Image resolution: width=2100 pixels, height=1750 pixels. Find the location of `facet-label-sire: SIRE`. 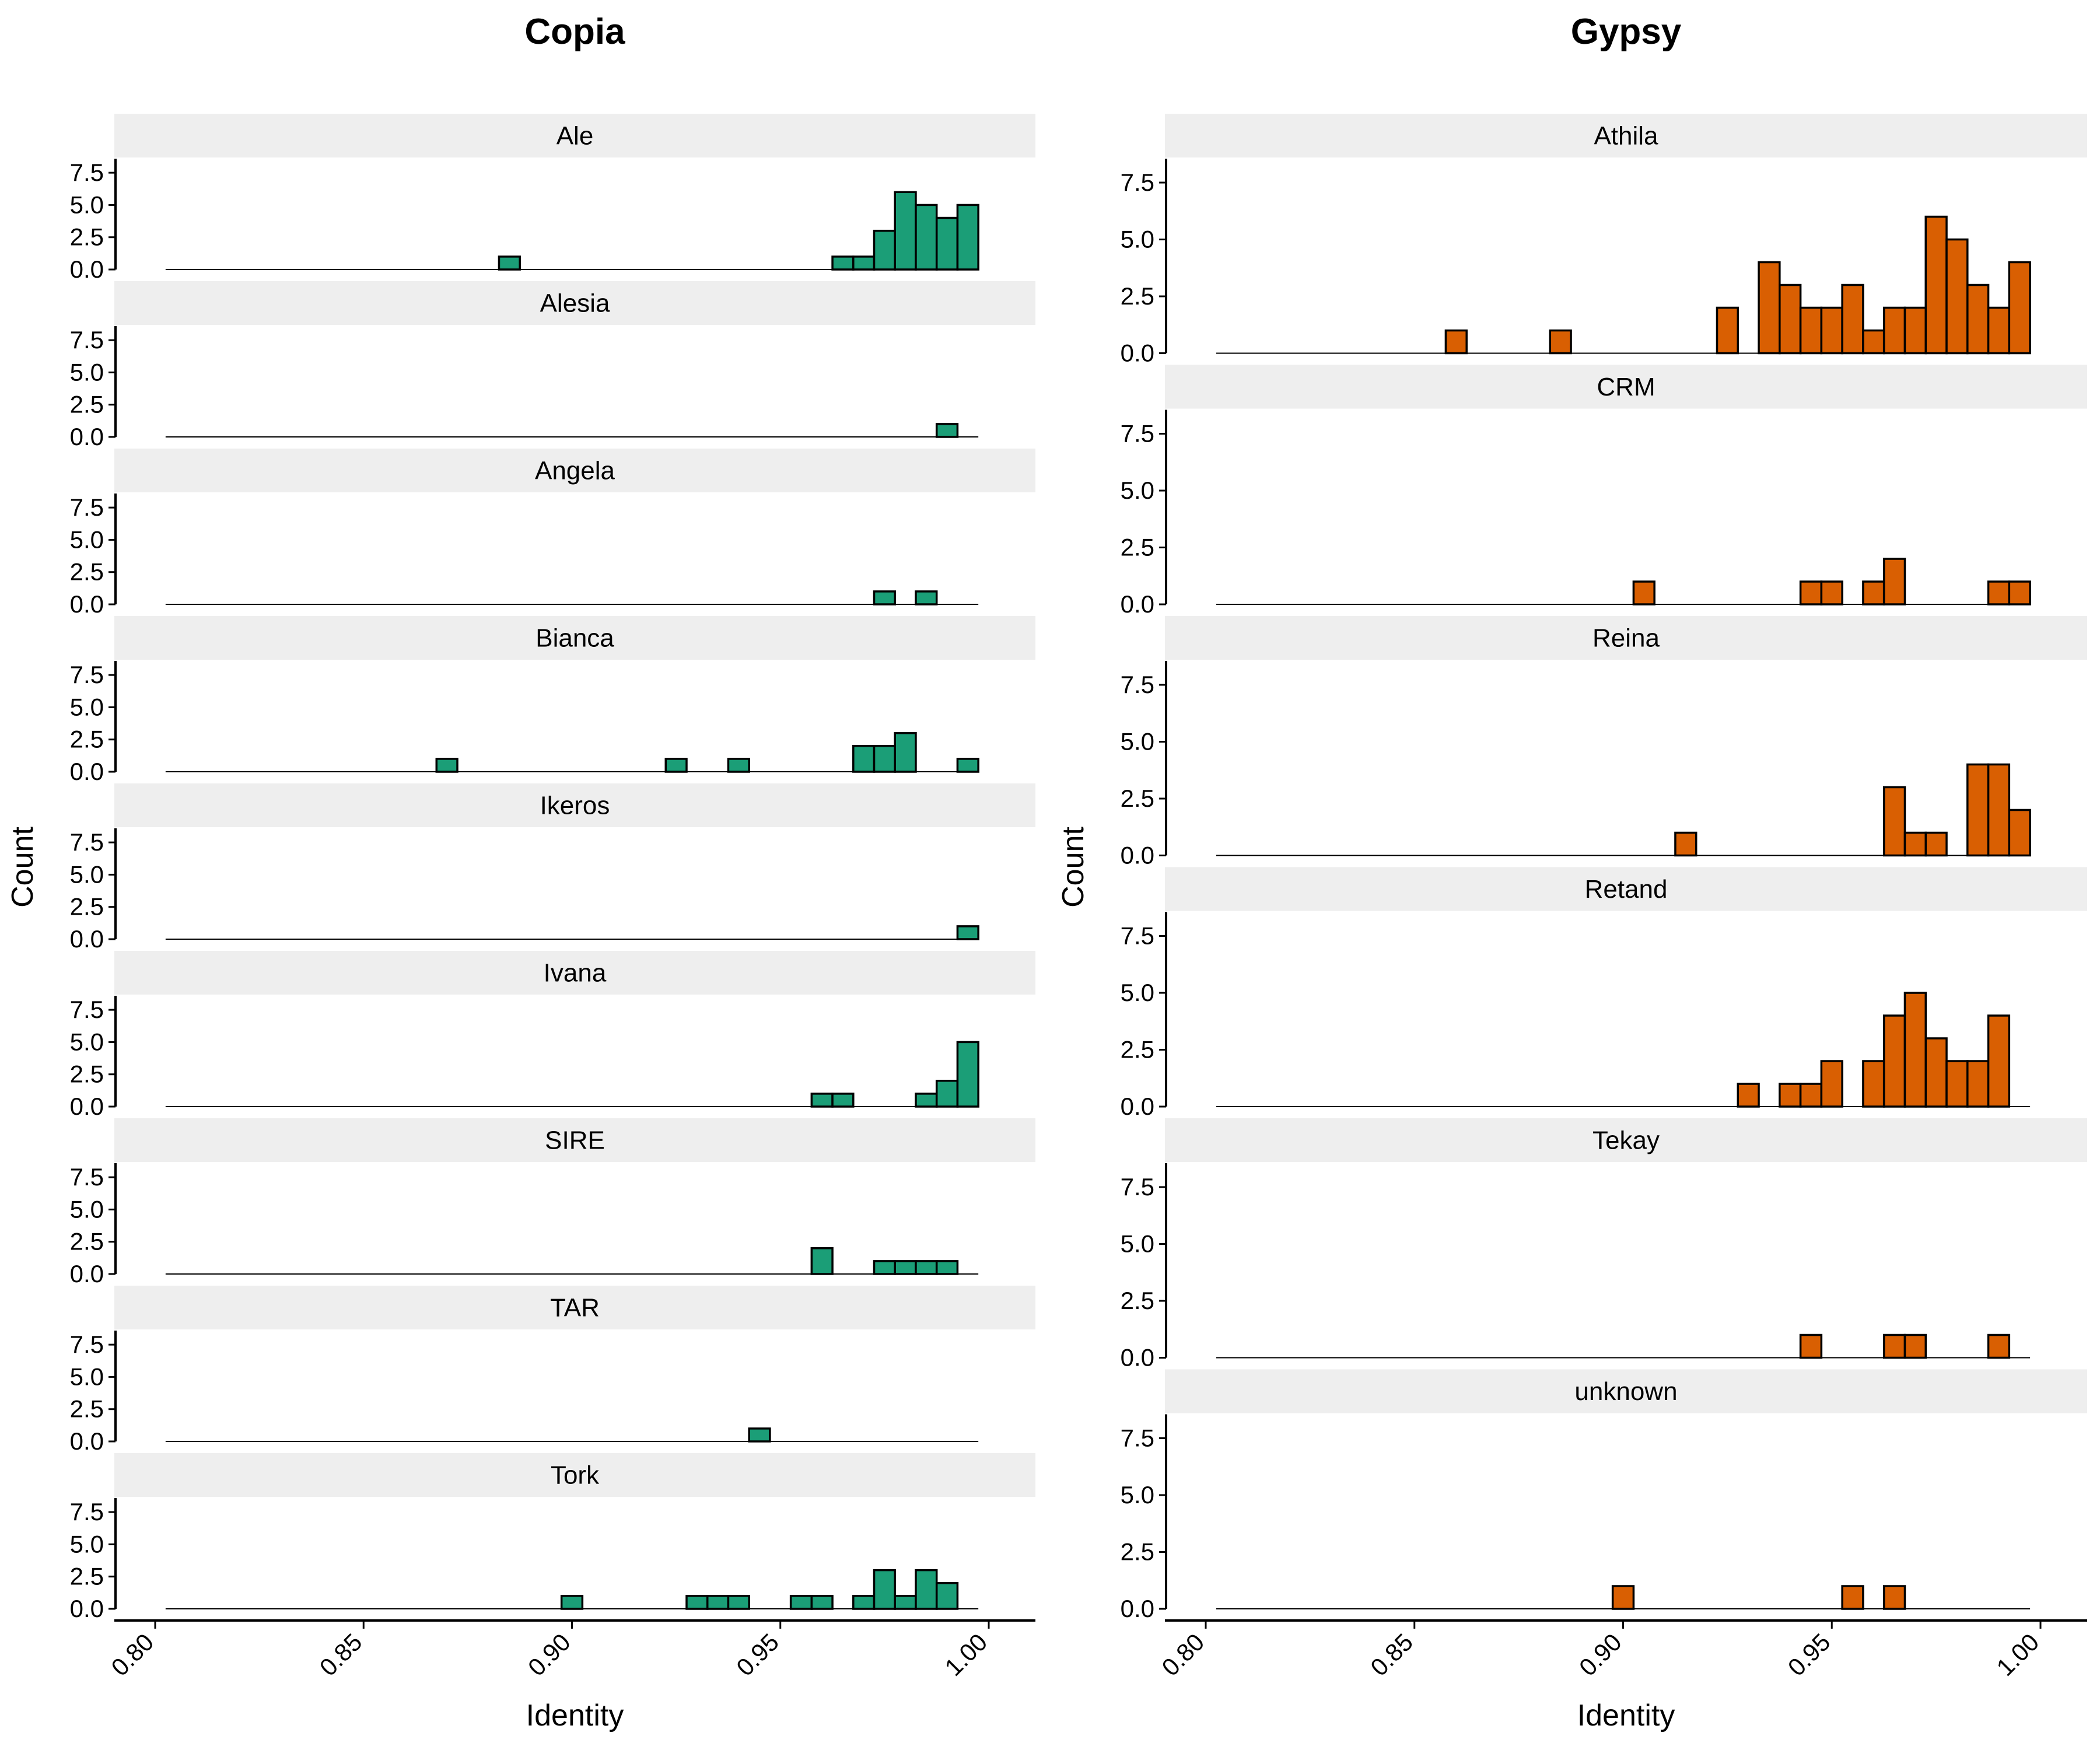

facet-label-sire: SIRE is located at coordinates (575, 1140).